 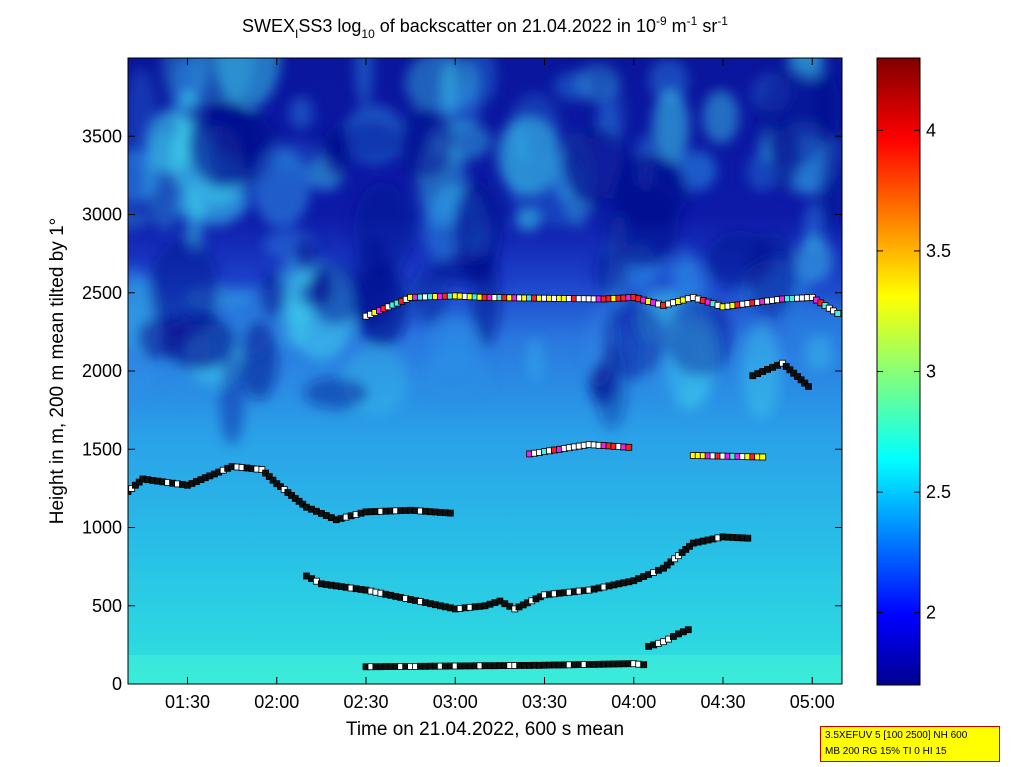 I want to click on y-tick-label: 3000, so click(x=102, y=215).